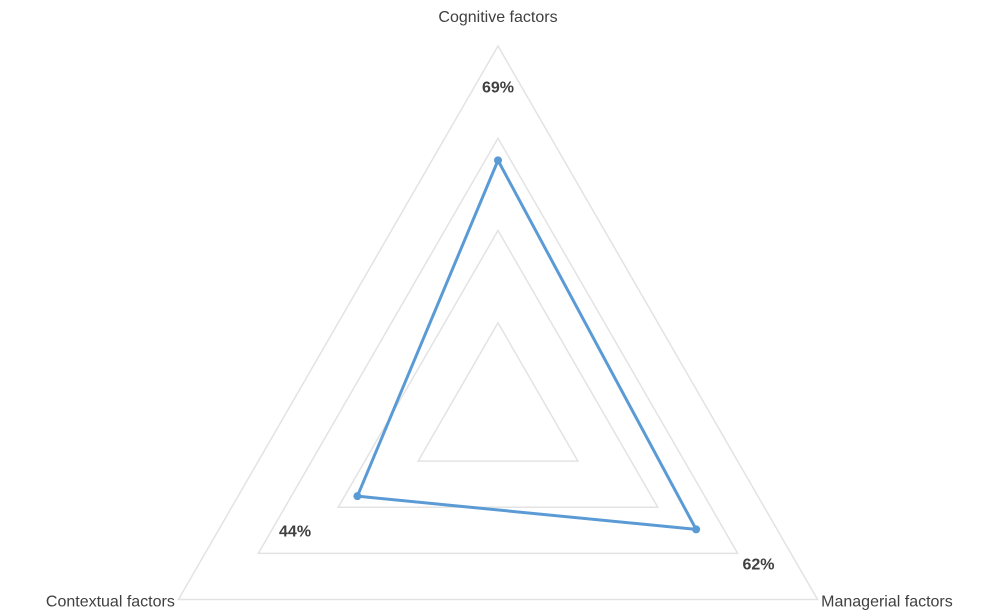 Image resolution: width=992 pixels, height=616 pixels. Describe the element at coordinates (497, 17) in the screenshot. I see `category-label: Cognitive factors` at that location.